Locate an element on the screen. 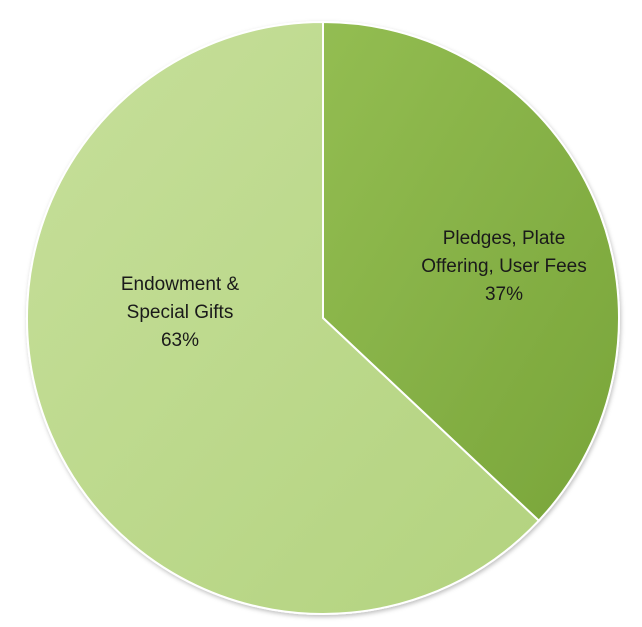 Image resolution: width=642 pixels, height=627 pixels. slice-label-0: Pledges, Plate Offering, User Fees 37% is located at coordinates (503, 266).